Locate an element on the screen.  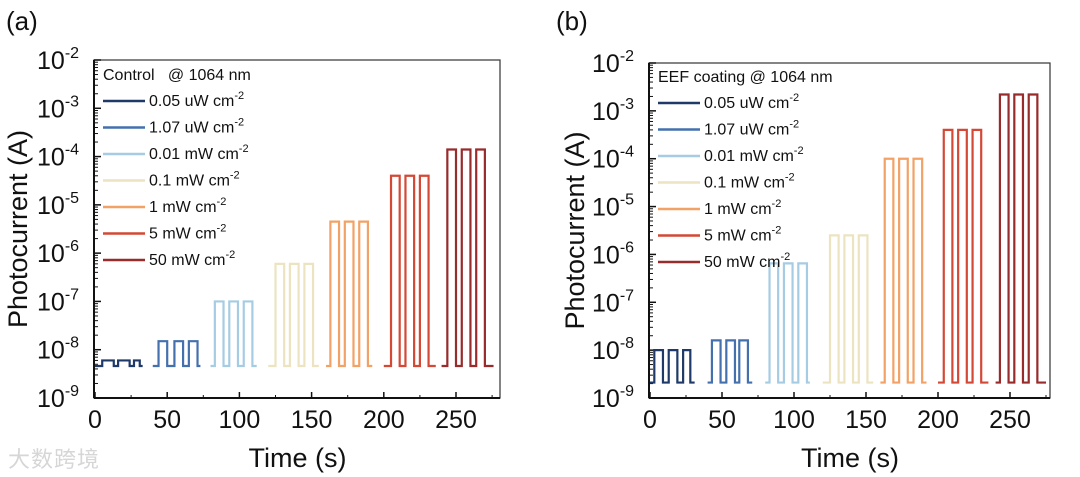
legend-title: Control @ 1064 nm is located at coordinates (177, 75).